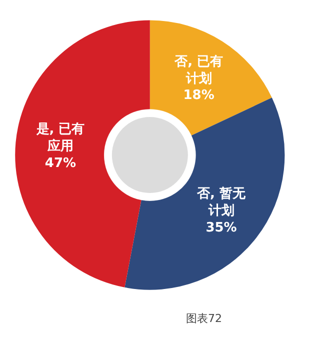 This screenshot has width=335, height=337. What do you see at coordinates (60, 138) in the screenshot?
I see `slice-label: 是, 已有应用` at bounding box center [60, 138].